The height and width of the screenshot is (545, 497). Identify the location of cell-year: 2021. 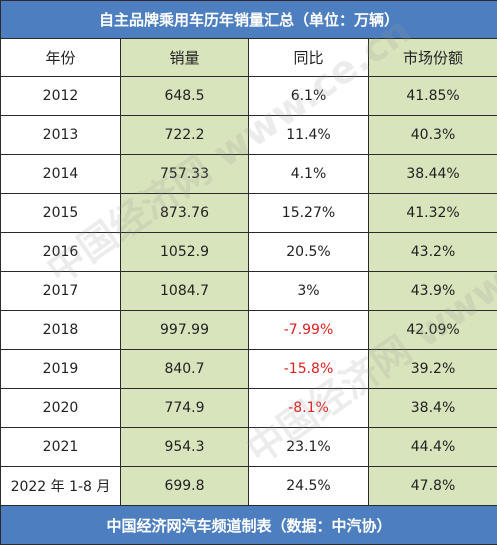
(61, 447).